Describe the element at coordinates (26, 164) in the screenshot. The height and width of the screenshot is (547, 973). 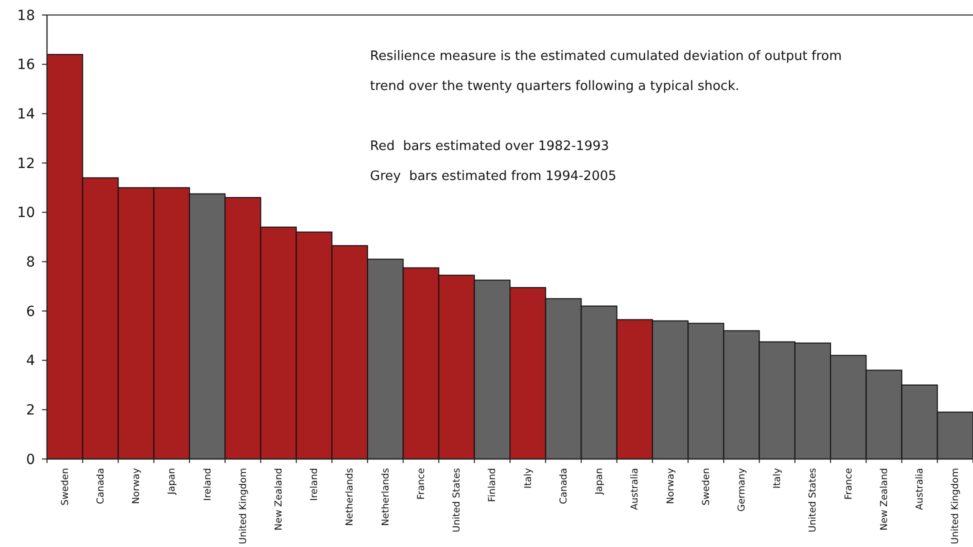
I see `y-tick-label: 12` at that location.